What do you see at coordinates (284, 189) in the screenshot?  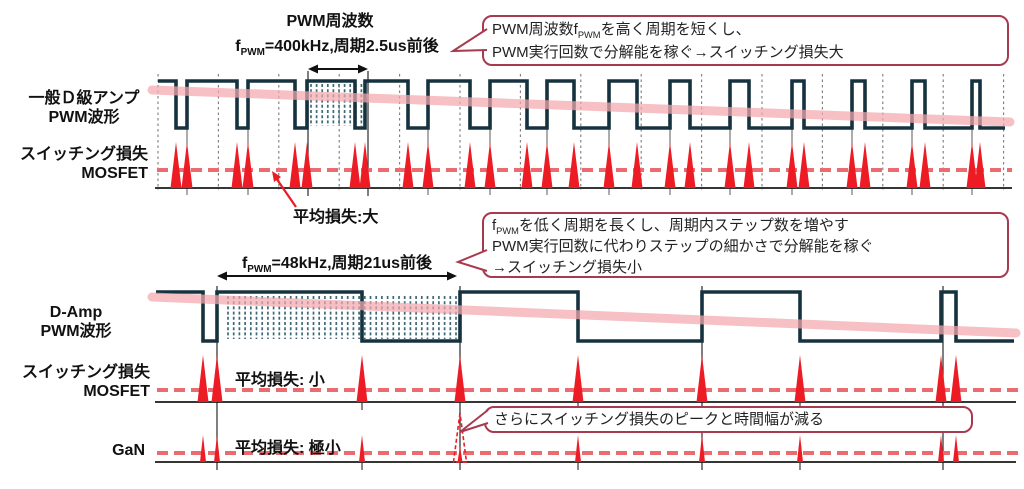 I see `average-loss-pointer-arrow` at bounding box center [284, 189].